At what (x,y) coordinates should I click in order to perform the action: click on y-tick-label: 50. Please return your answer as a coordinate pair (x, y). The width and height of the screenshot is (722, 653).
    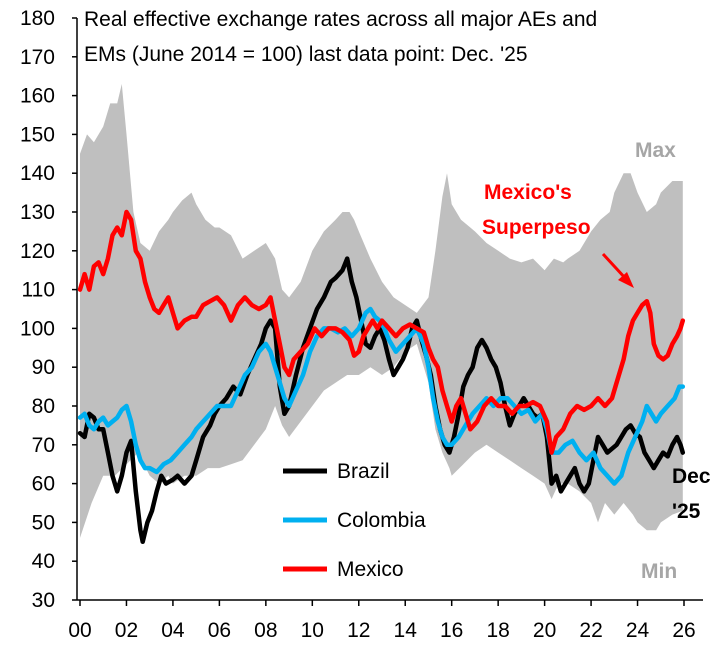
    Looking at the image, I should click on (43, 522).